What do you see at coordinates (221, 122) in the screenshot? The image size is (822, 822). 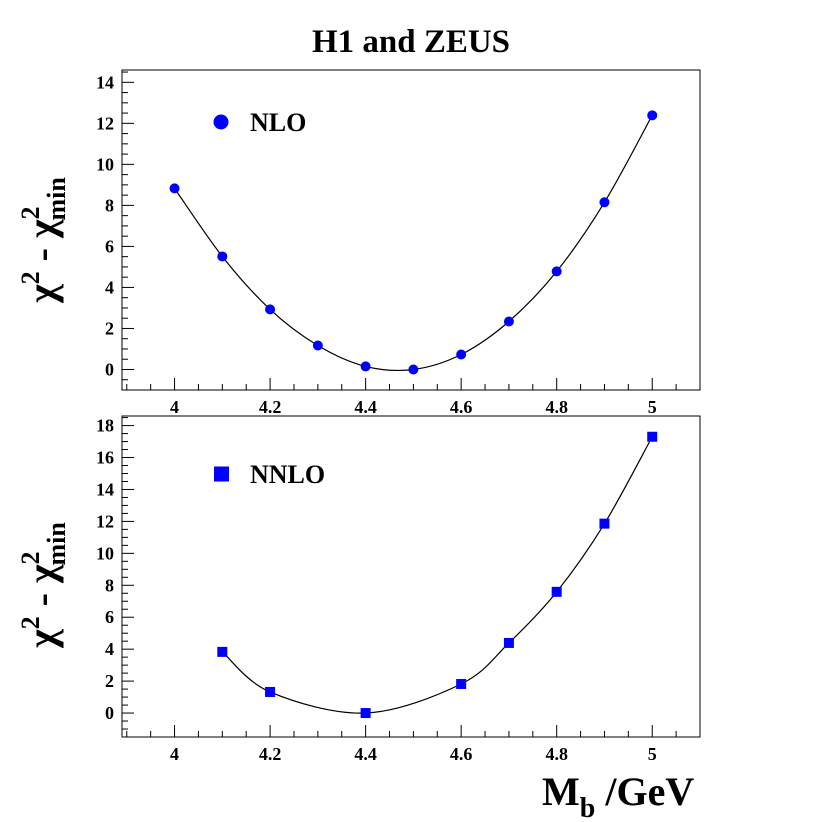 I see `legend-marker-circle` at bounding box center [221, 122].